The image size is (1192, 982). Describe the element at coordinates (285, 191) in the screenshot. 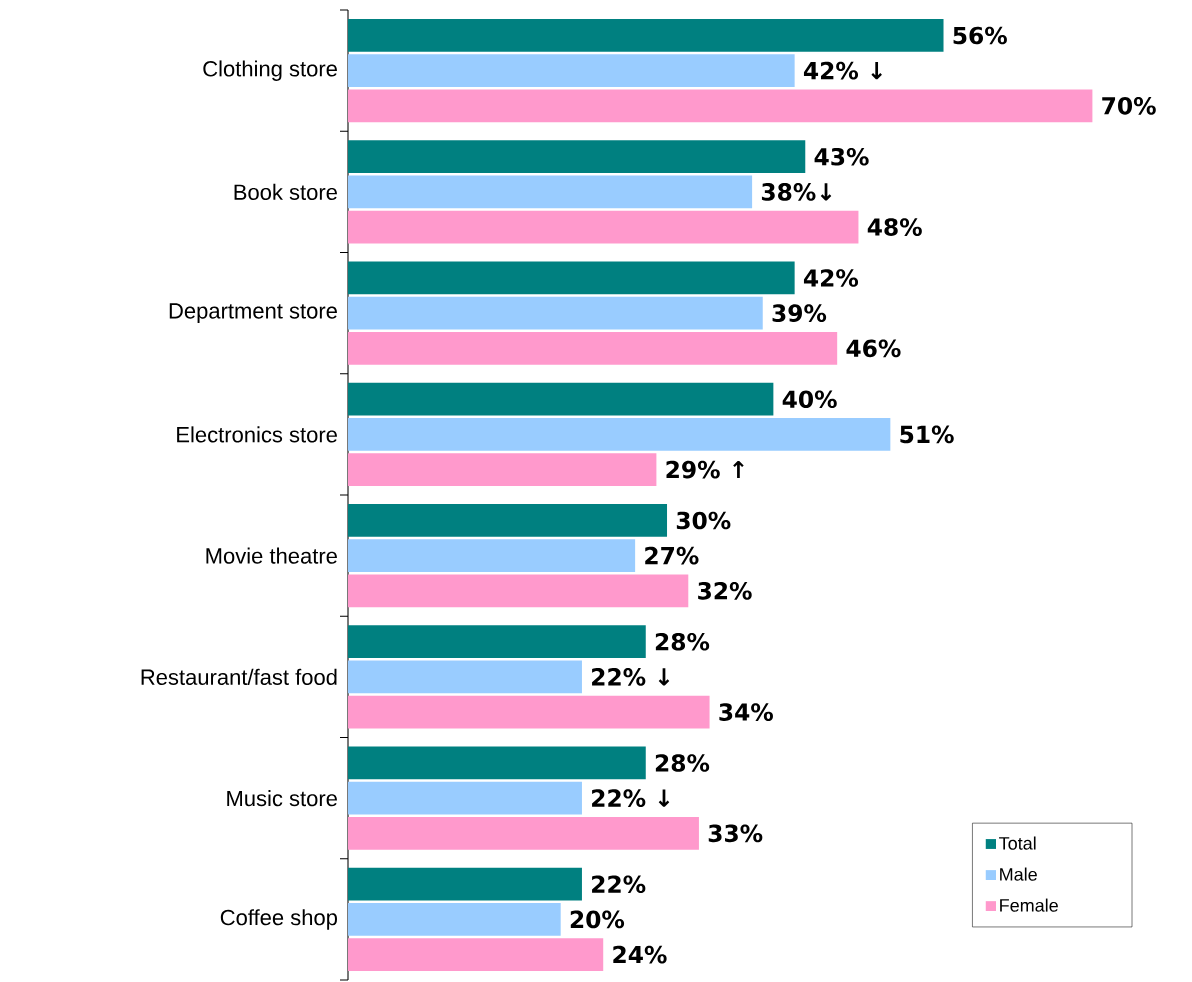

I see `y-tick-label: Book store` at that location.